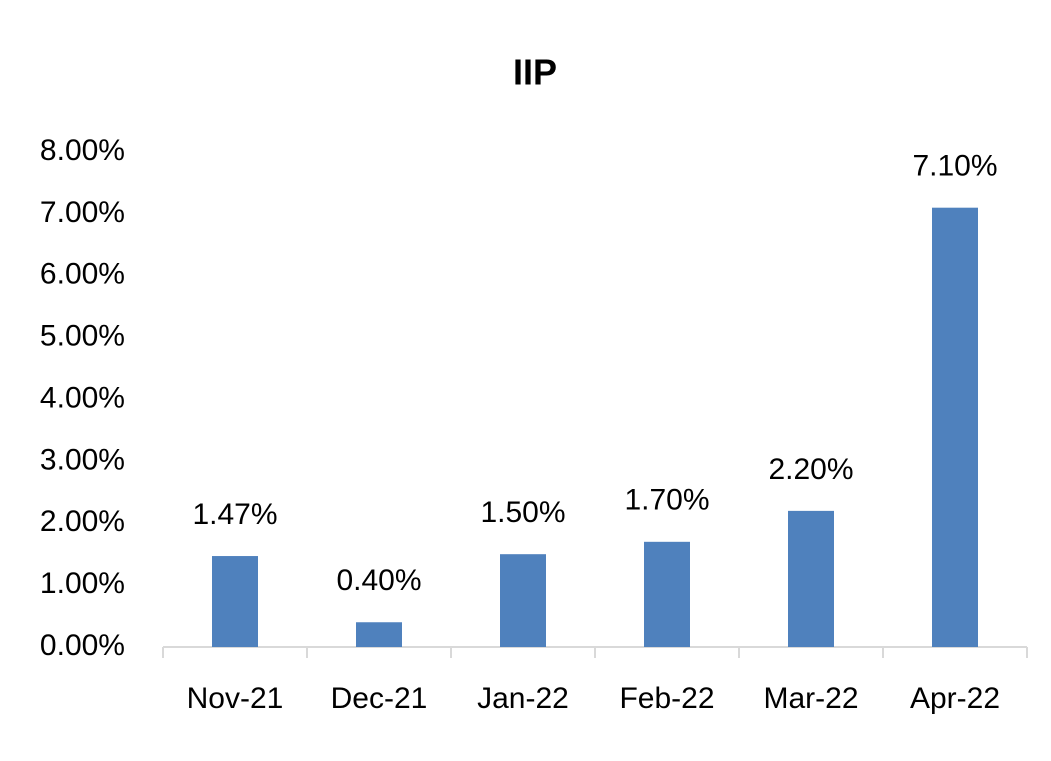 The height and width of the screenshot is (761, 1051). What do you see at coordinates (82, 521) in the screenshot?
I see `y-tick-label: 2.00%` at bounding box center [82, 521].